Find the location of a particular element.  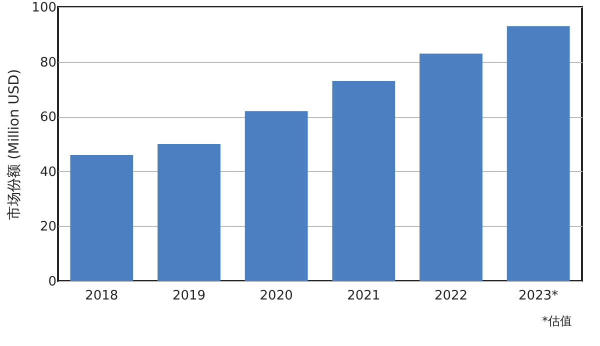

x-tick-label: 2022 is located at coordinates (451, 296).